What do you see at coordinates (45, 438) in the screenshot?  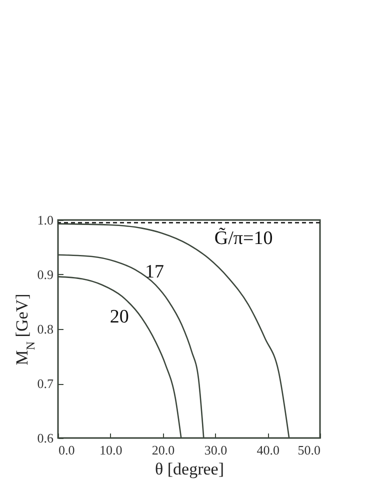 I see `y-tick-label: 0.6` at bounding box center [45, 438].